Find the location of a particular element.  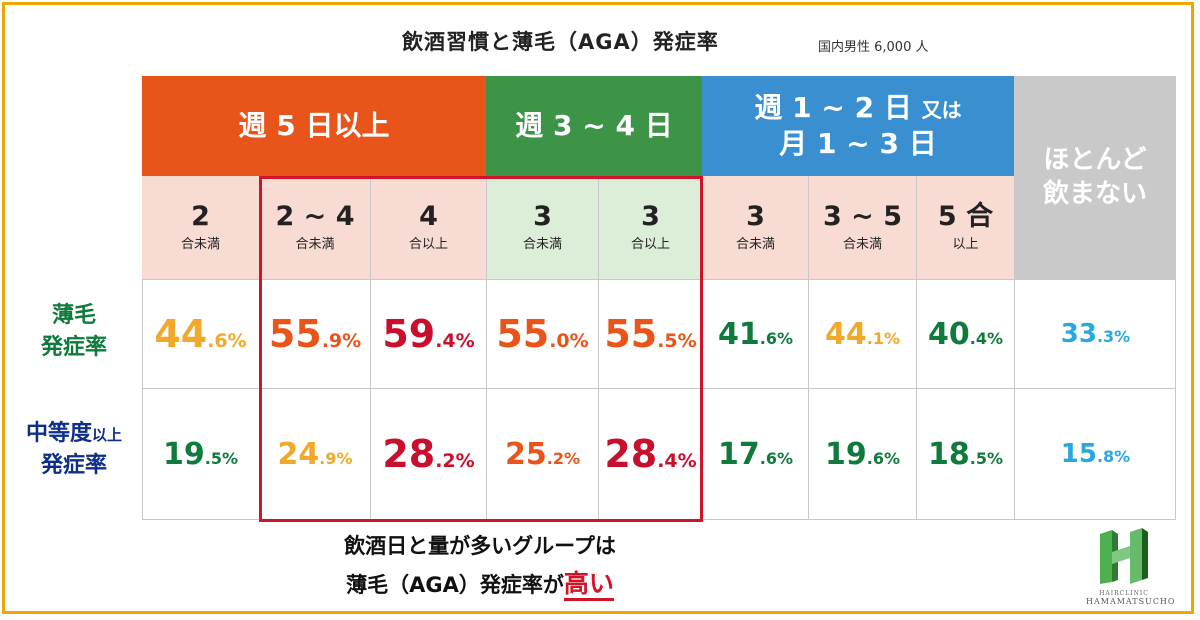

value-cell: 19.5% is located at coordinates (200, 454).